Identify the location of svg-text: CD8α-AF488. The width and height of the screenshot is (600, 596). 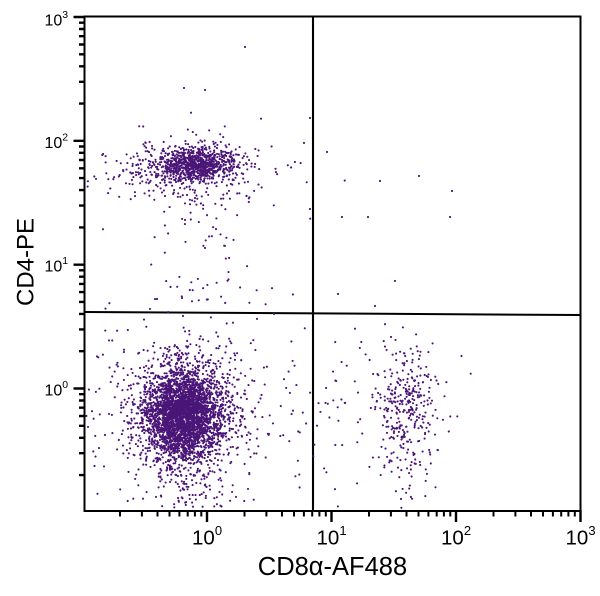
(332, 567).